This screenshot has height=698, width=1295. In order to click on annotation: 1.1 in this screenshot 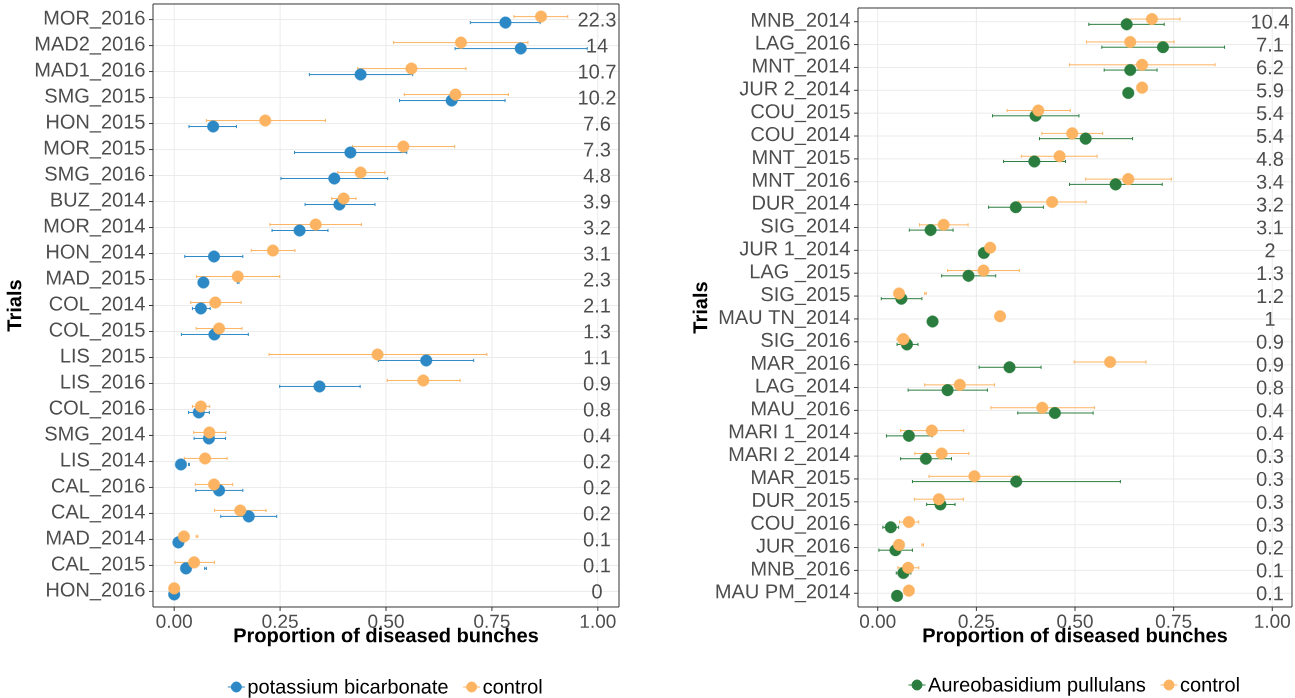, I will do `click(597, 357)`.